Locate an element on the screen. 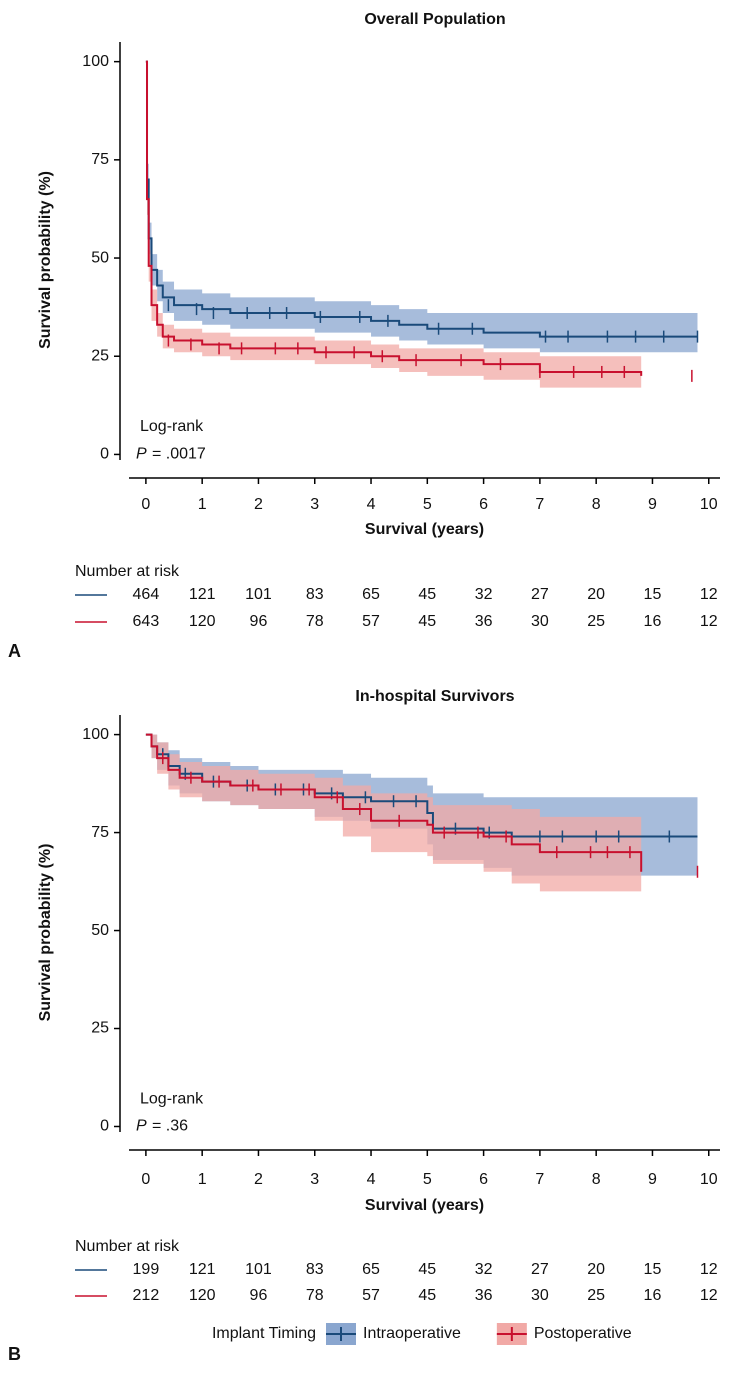 This screenshot has width=736, height=1375. risk-value: 643 is located at coordinates (146, 621).